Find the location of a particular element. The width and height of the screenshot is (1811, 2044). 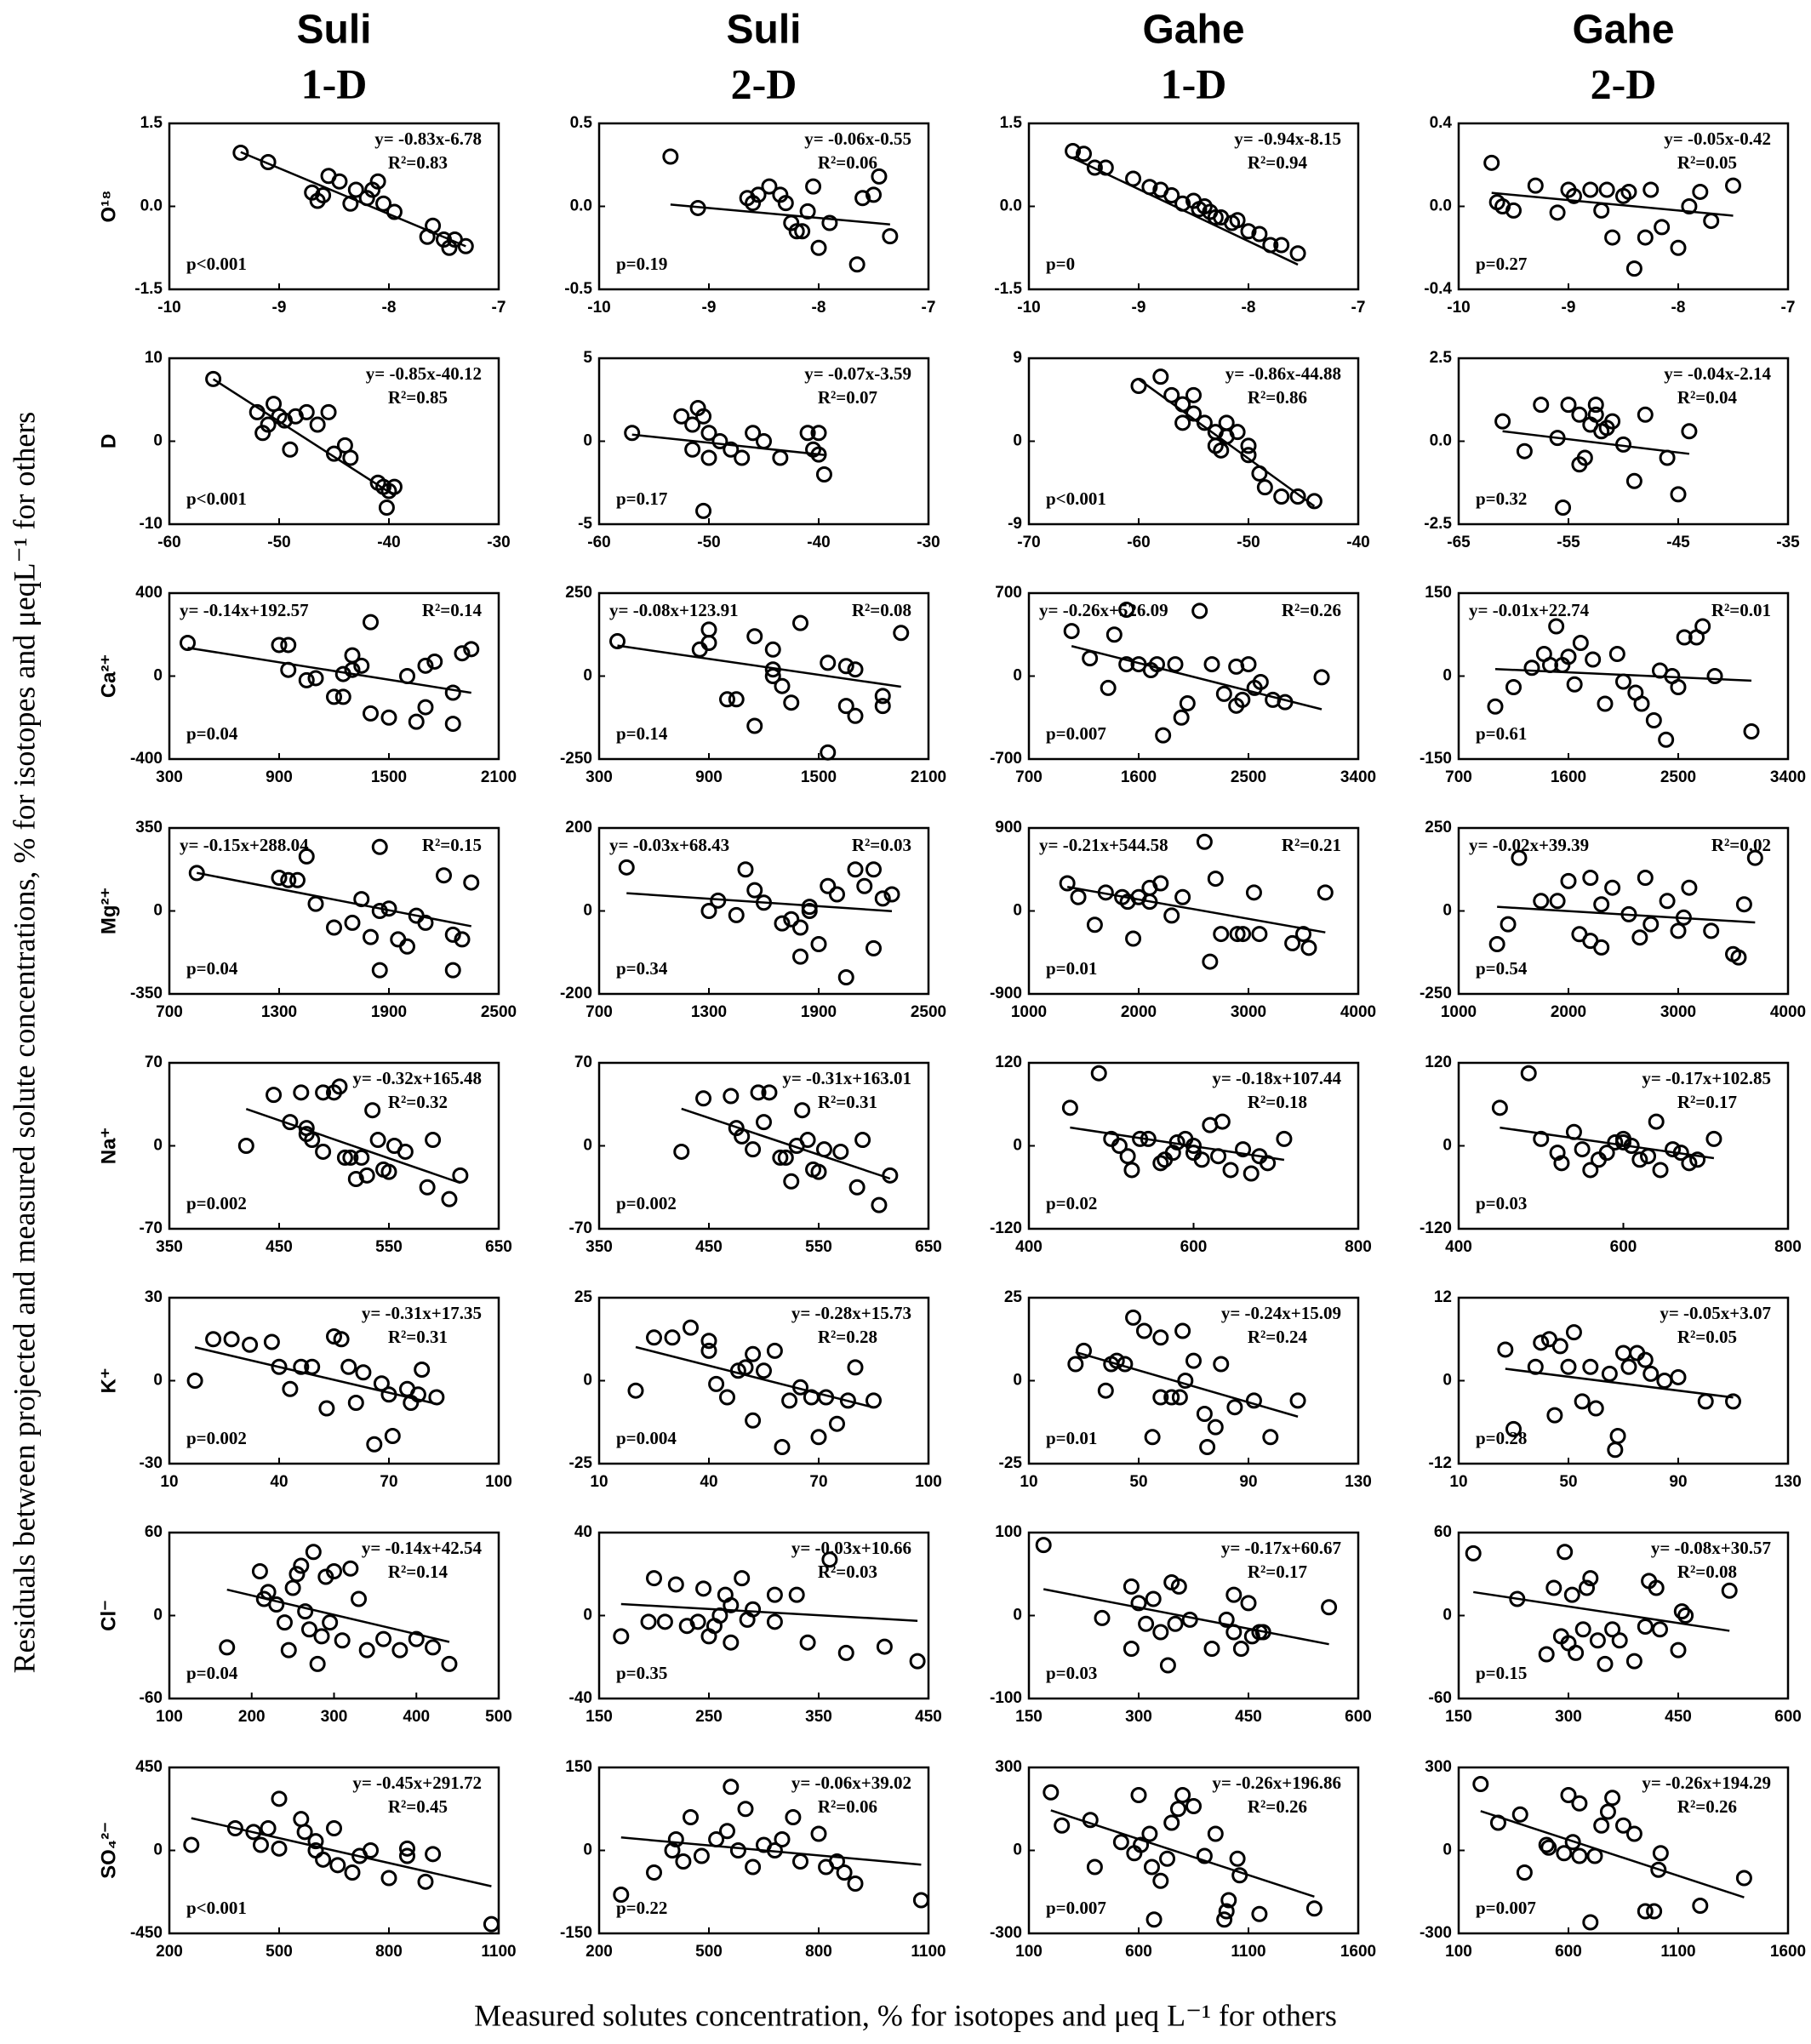

y-tick-label: -0.4 is located at coordinates (1438, 289).